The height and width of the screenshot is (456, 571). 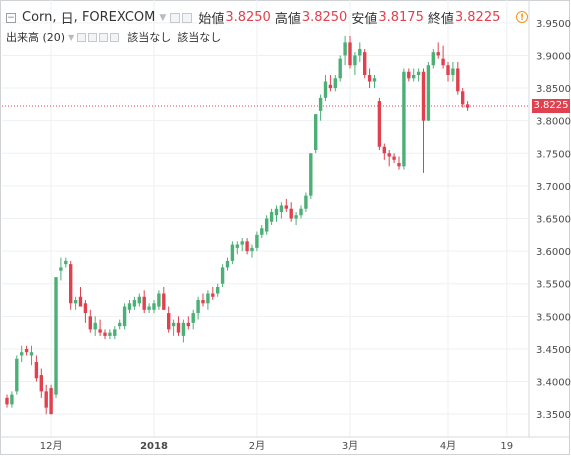 I want to click on symbol-sep-2: ,, so click(x=77, y=17).